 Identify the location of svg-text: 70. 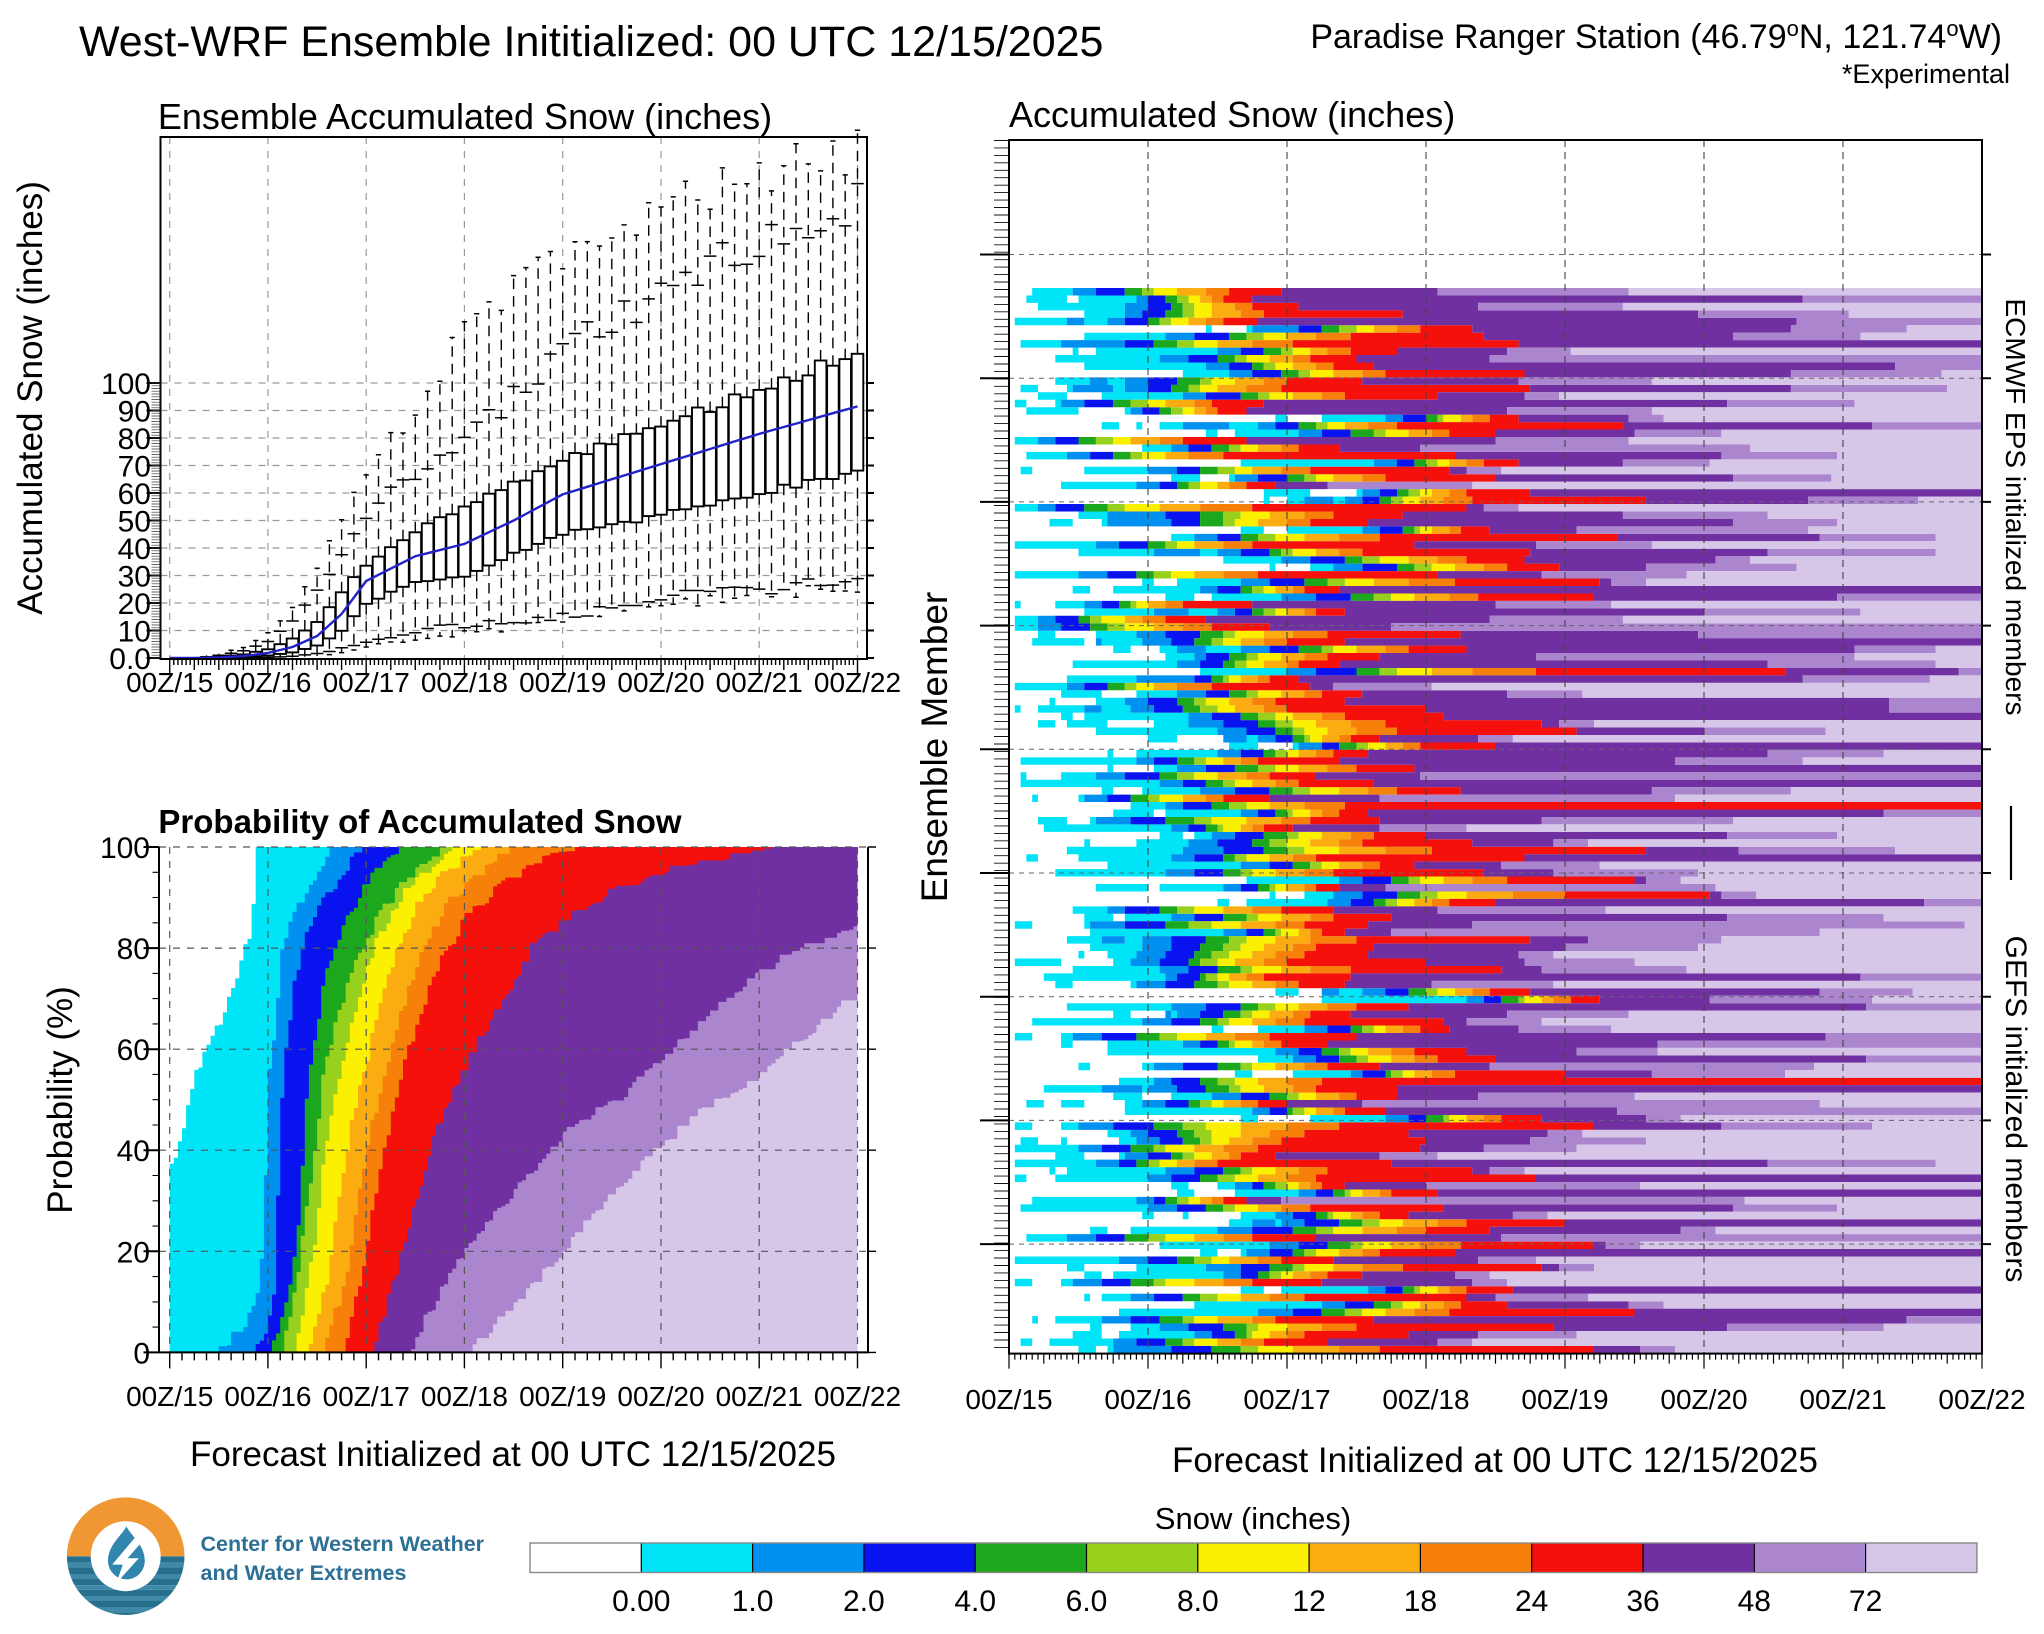
(134, 467).